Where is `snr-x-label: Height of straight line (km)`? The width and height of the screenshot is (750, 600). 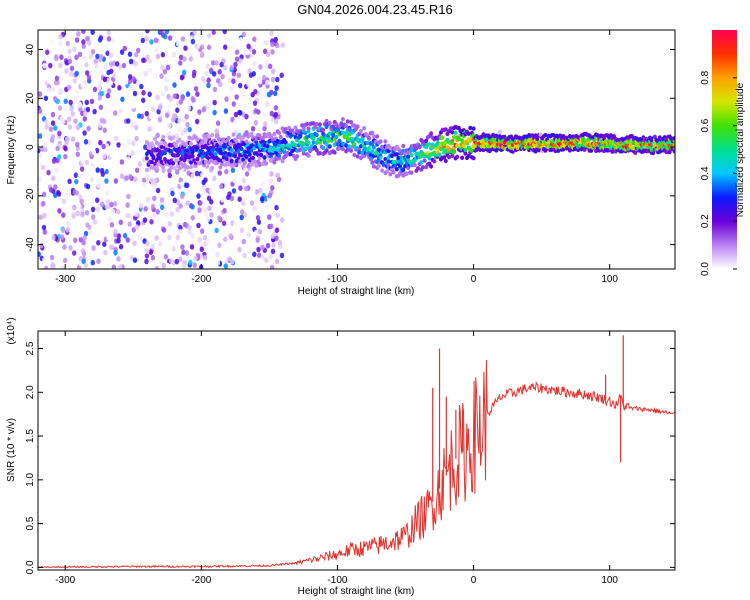
snr-x-label: Height of straight line (km) is located at coordinates (356, 591).